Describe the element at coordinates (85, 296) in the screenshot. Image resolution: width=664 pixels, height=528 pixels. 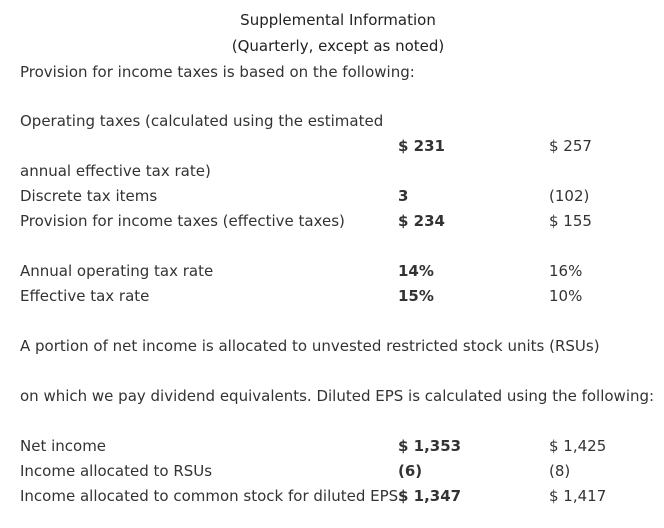
I see `row-label: Effective tax rate` at that location.